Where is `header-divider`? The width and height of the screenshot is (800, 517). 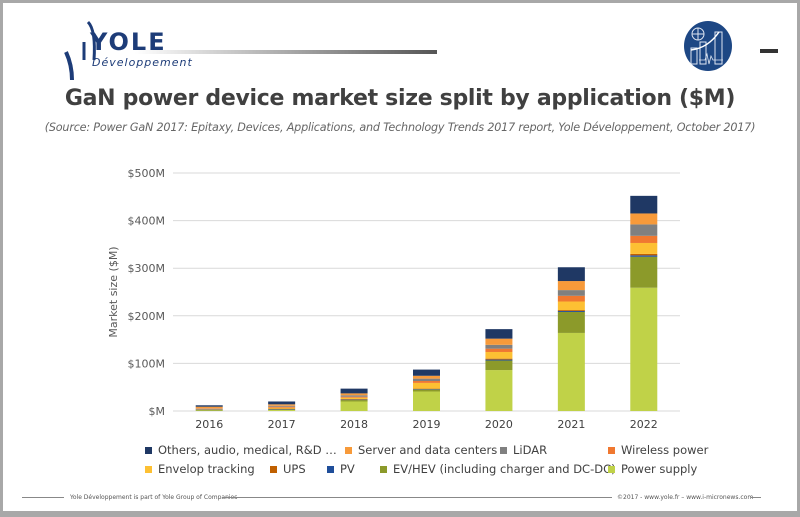
header-divider is located at coordinates (286, 52).